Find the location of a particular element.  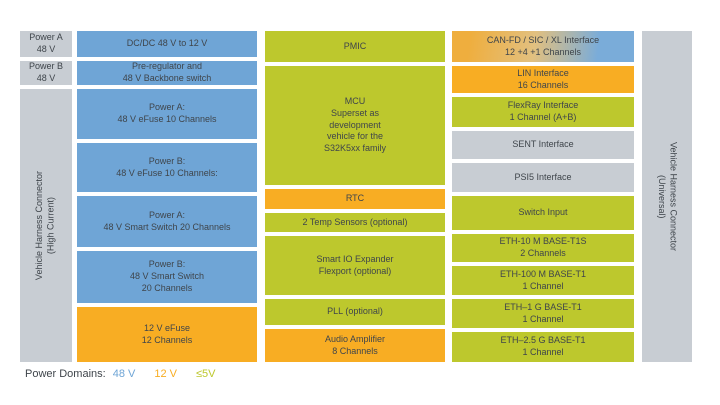

power-domains-legend: Power Domains: 48 V 12 V ≤5V is located at coordinates (120, 374).